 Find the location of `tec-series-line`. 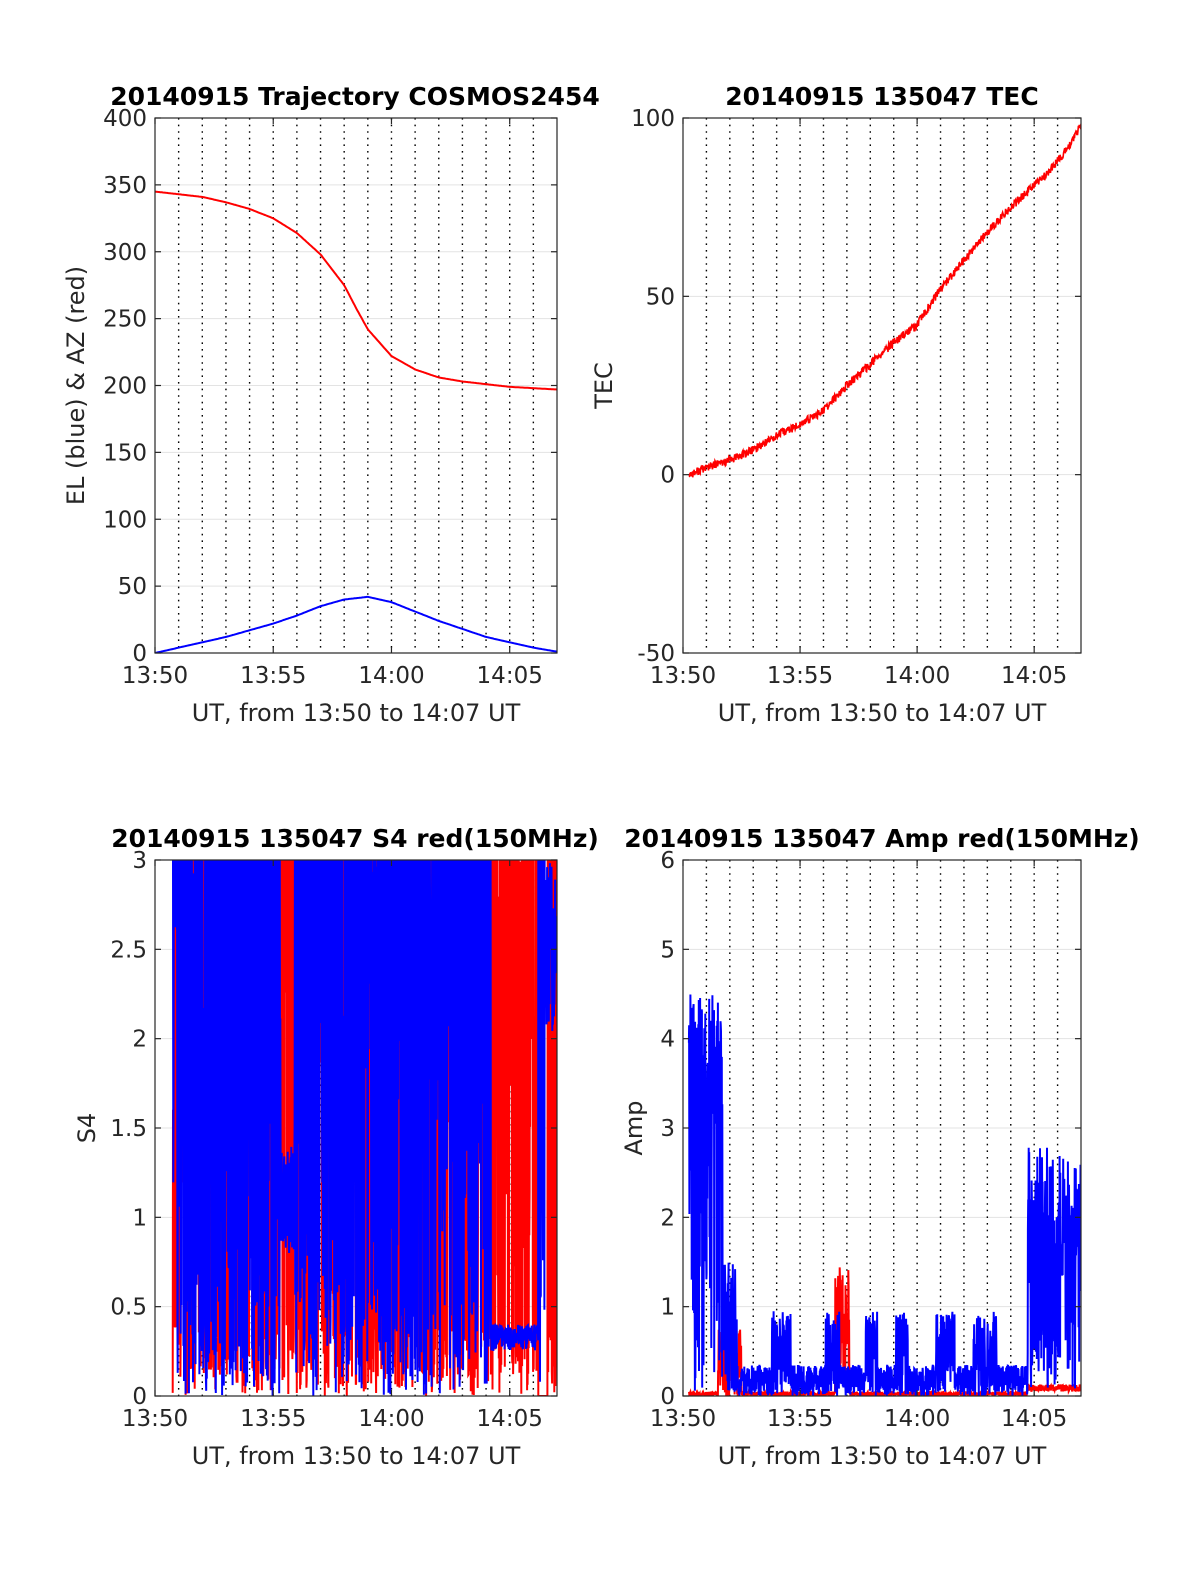

tec-series-line is located at coordinates (884, 300).